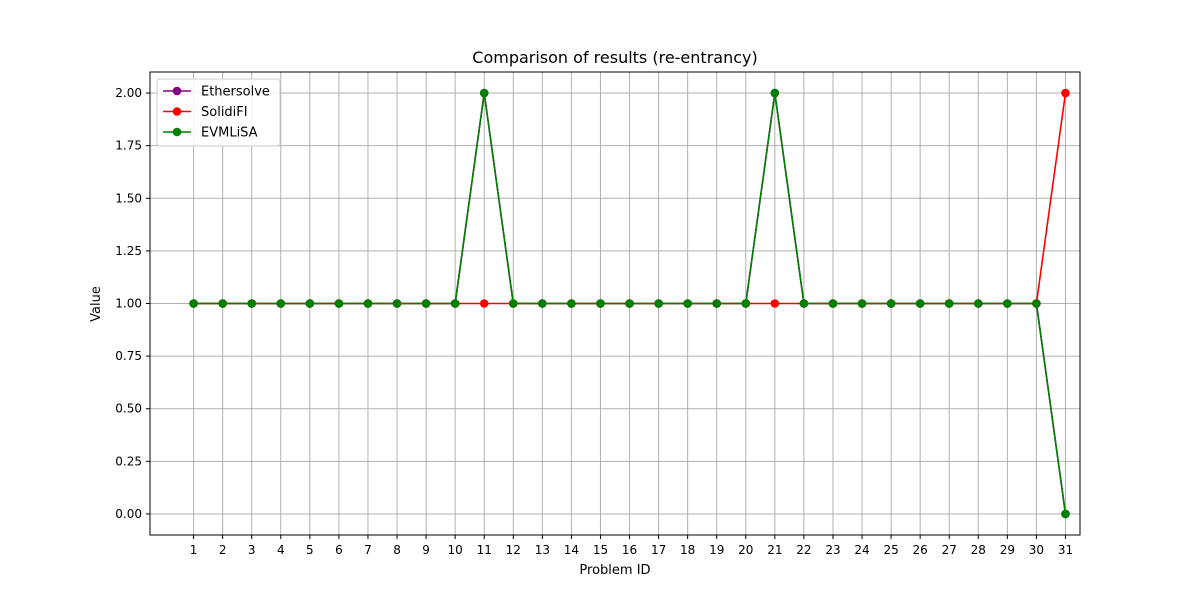 The image size is (1200, 600). Describe the element at coordinates (978, 550) in the screenshot. I see `x-tick-label: 28` at that location.